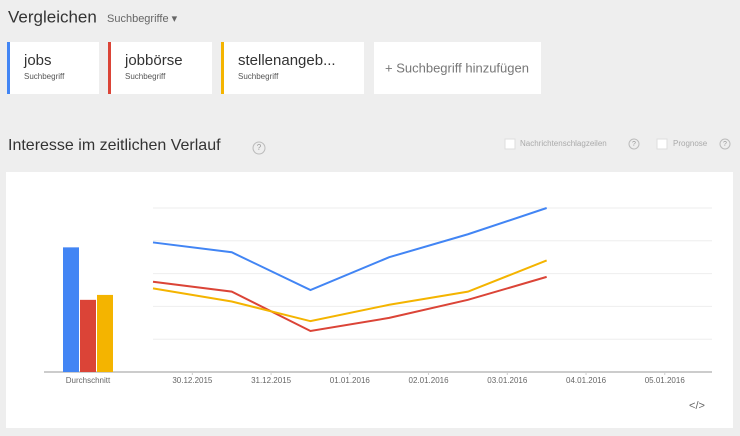  Describe the element at coordinates (507, 380) in the screenshot. I see `x-tick-label: 03.01.2016` at that location.